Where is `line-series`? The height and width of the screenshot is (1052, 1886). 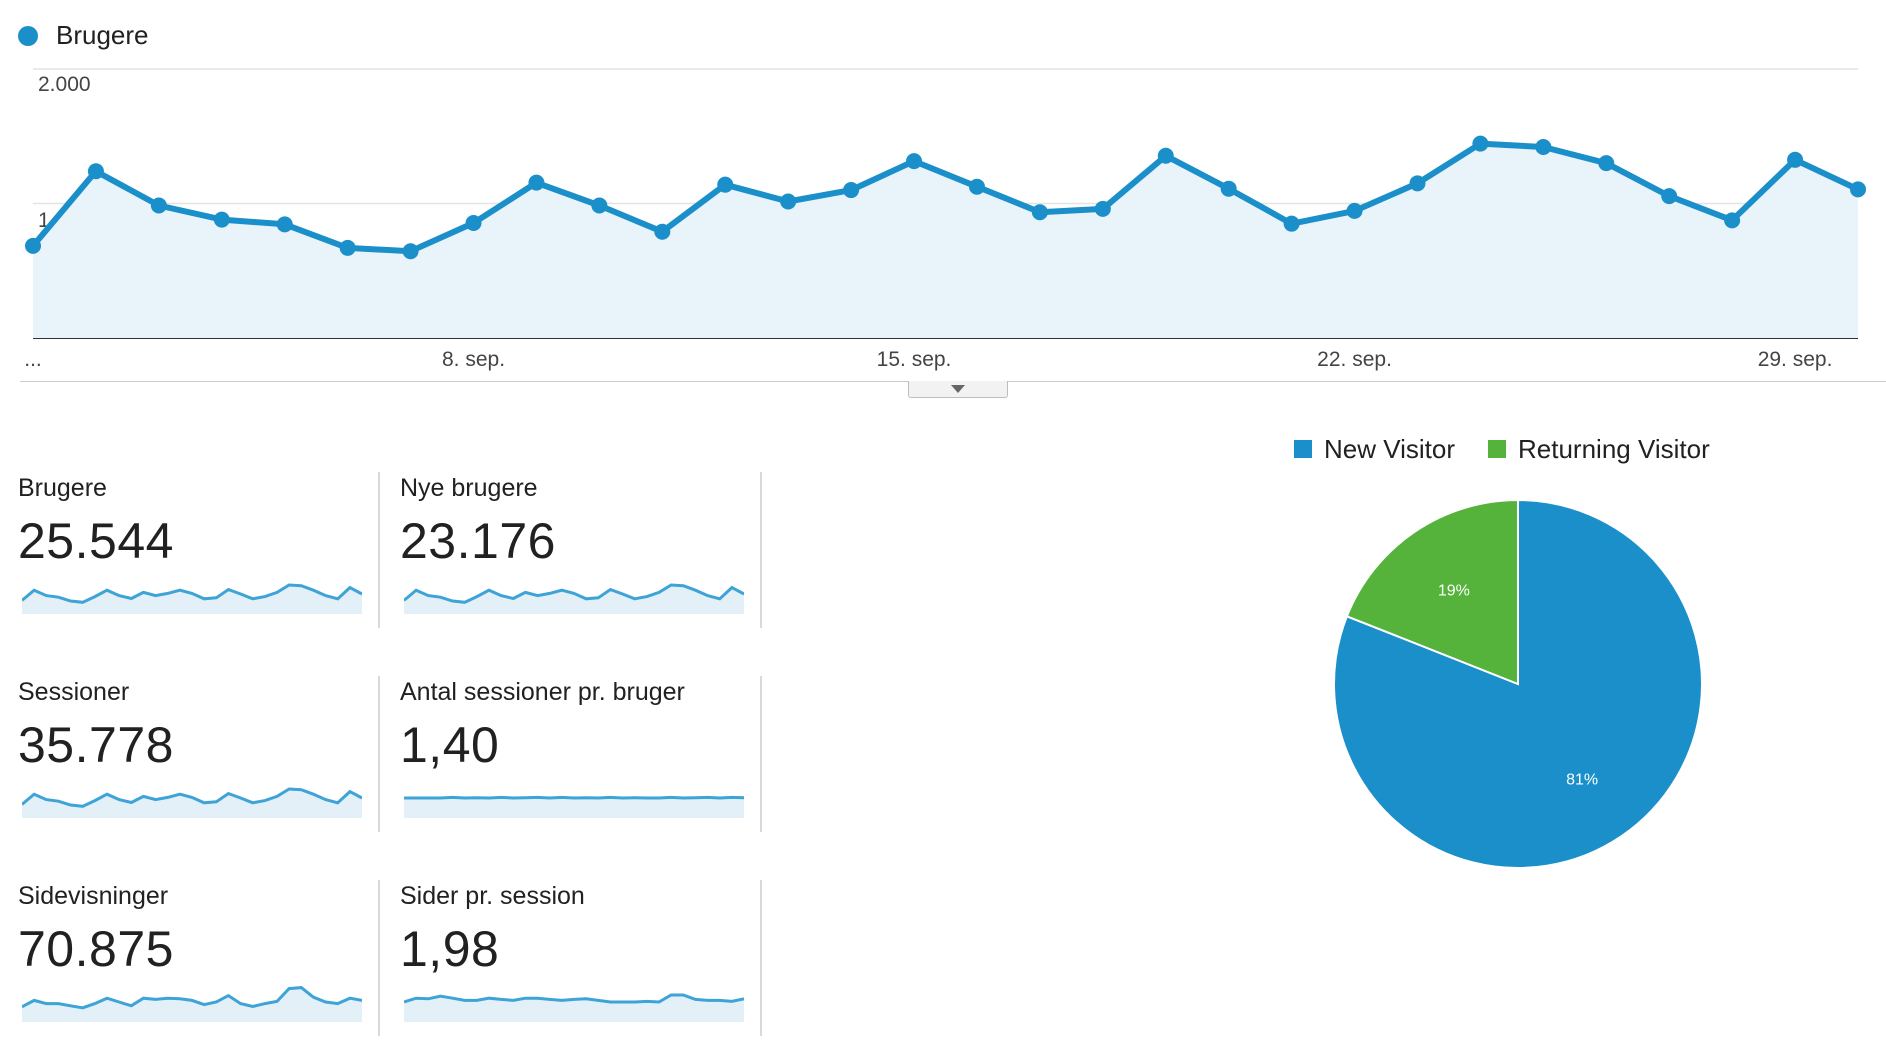
line-series is located at coordinates (945, 197).